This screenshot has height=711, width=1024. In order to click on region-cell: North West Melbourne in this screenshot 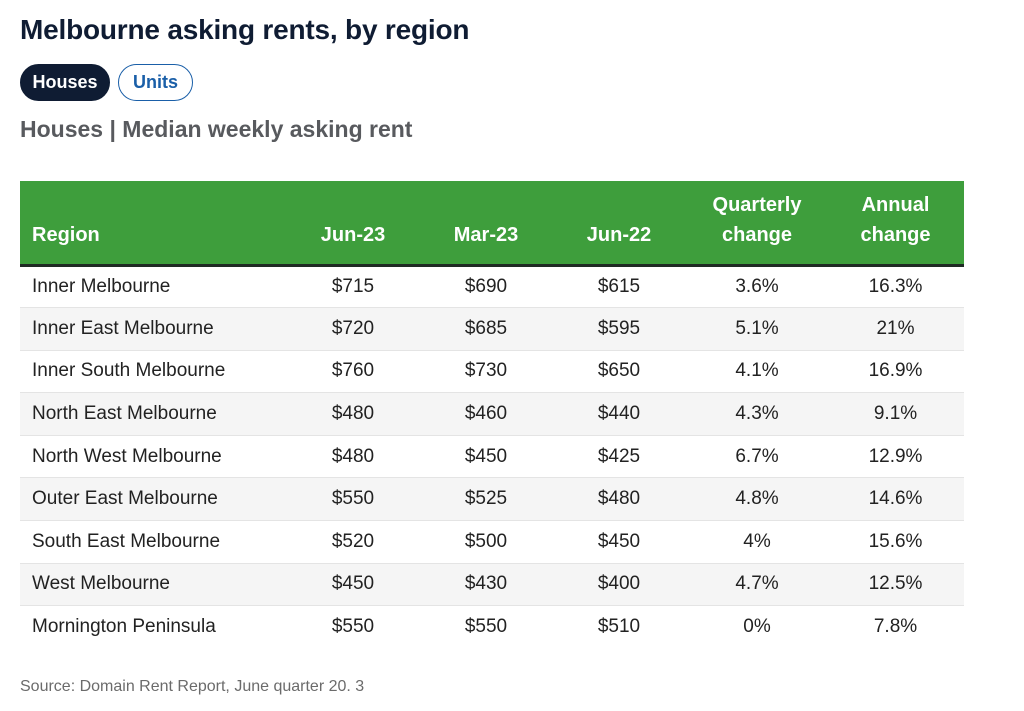, I will do `click(152, 457)`.